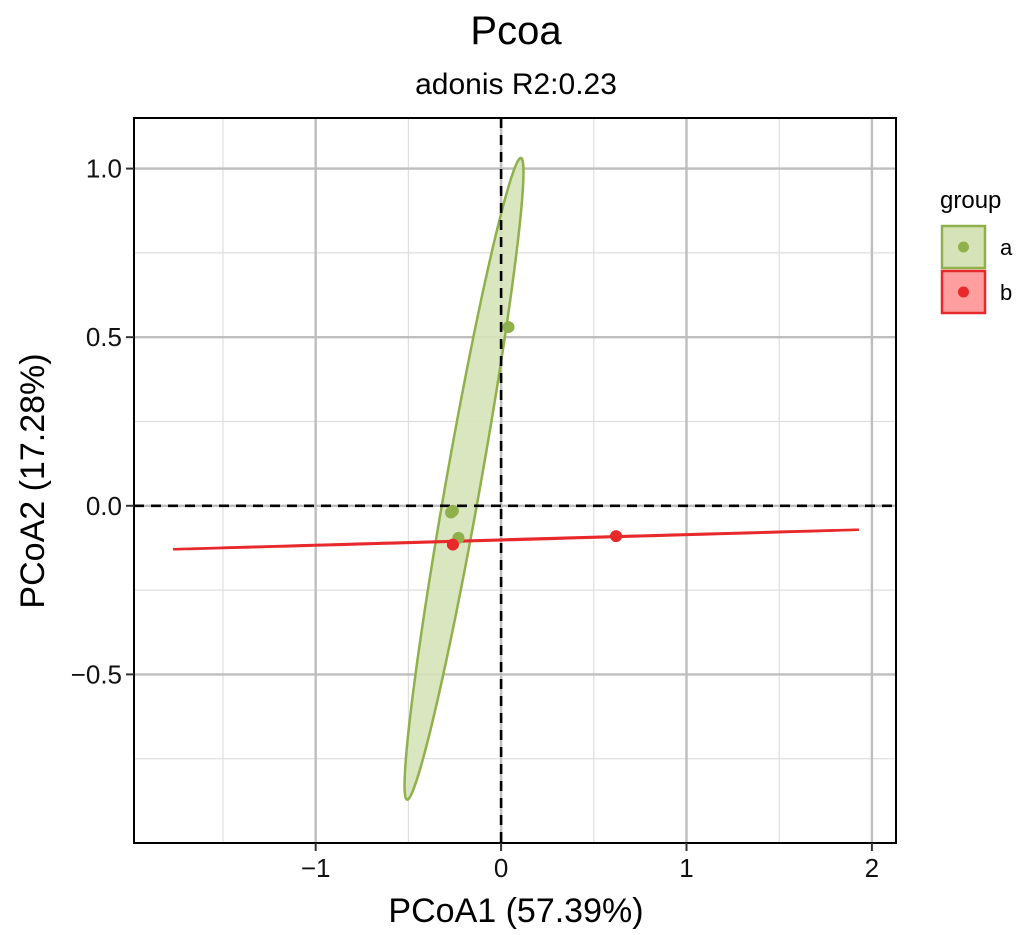 The image size is (1029, 935). What do you see at coordinates (316, 868) in the screenshot?
I see `x-tick-label: −1` at bounding box center [316, 868].